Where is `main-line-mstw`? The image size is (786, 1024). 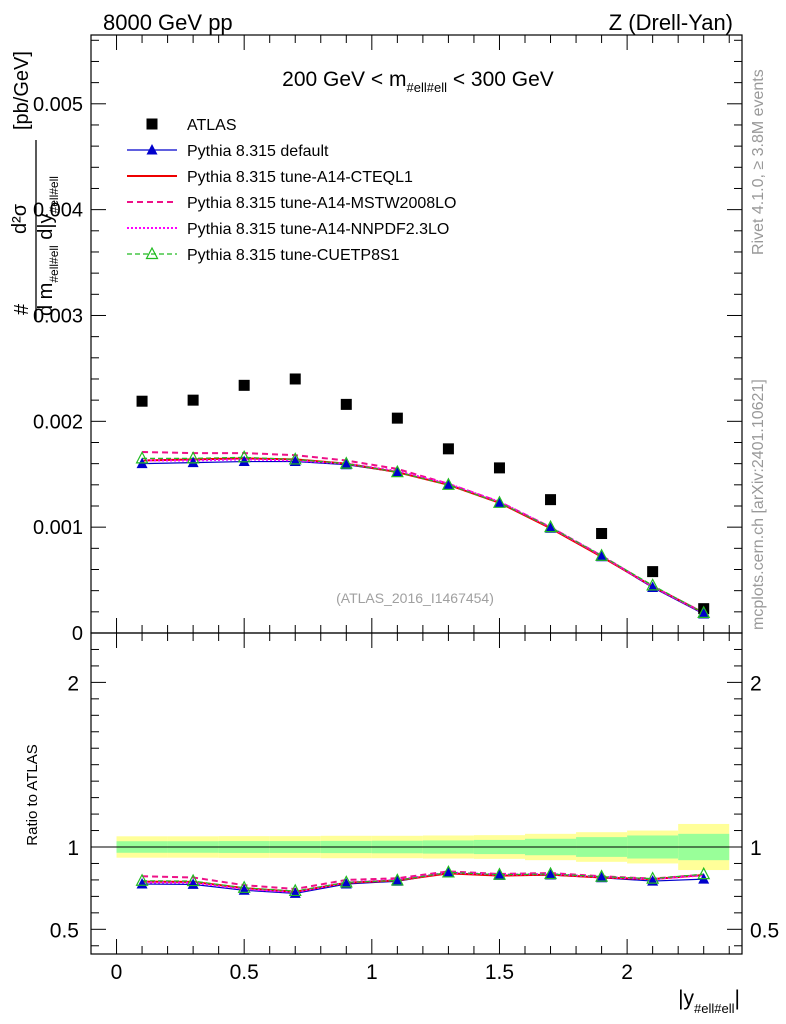 main-line-mstw is located at coordinates (423, 532).